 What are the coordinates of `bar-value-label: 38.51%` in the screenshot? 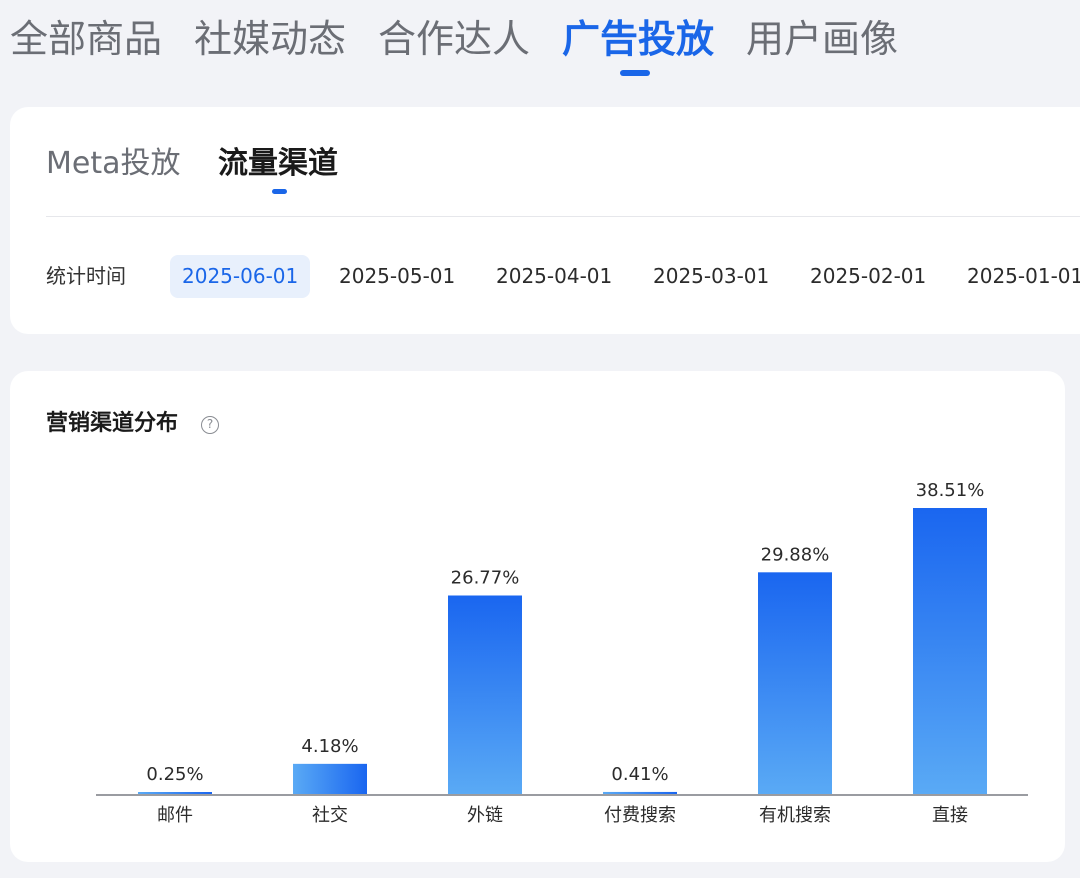 It's located at (950, 490).